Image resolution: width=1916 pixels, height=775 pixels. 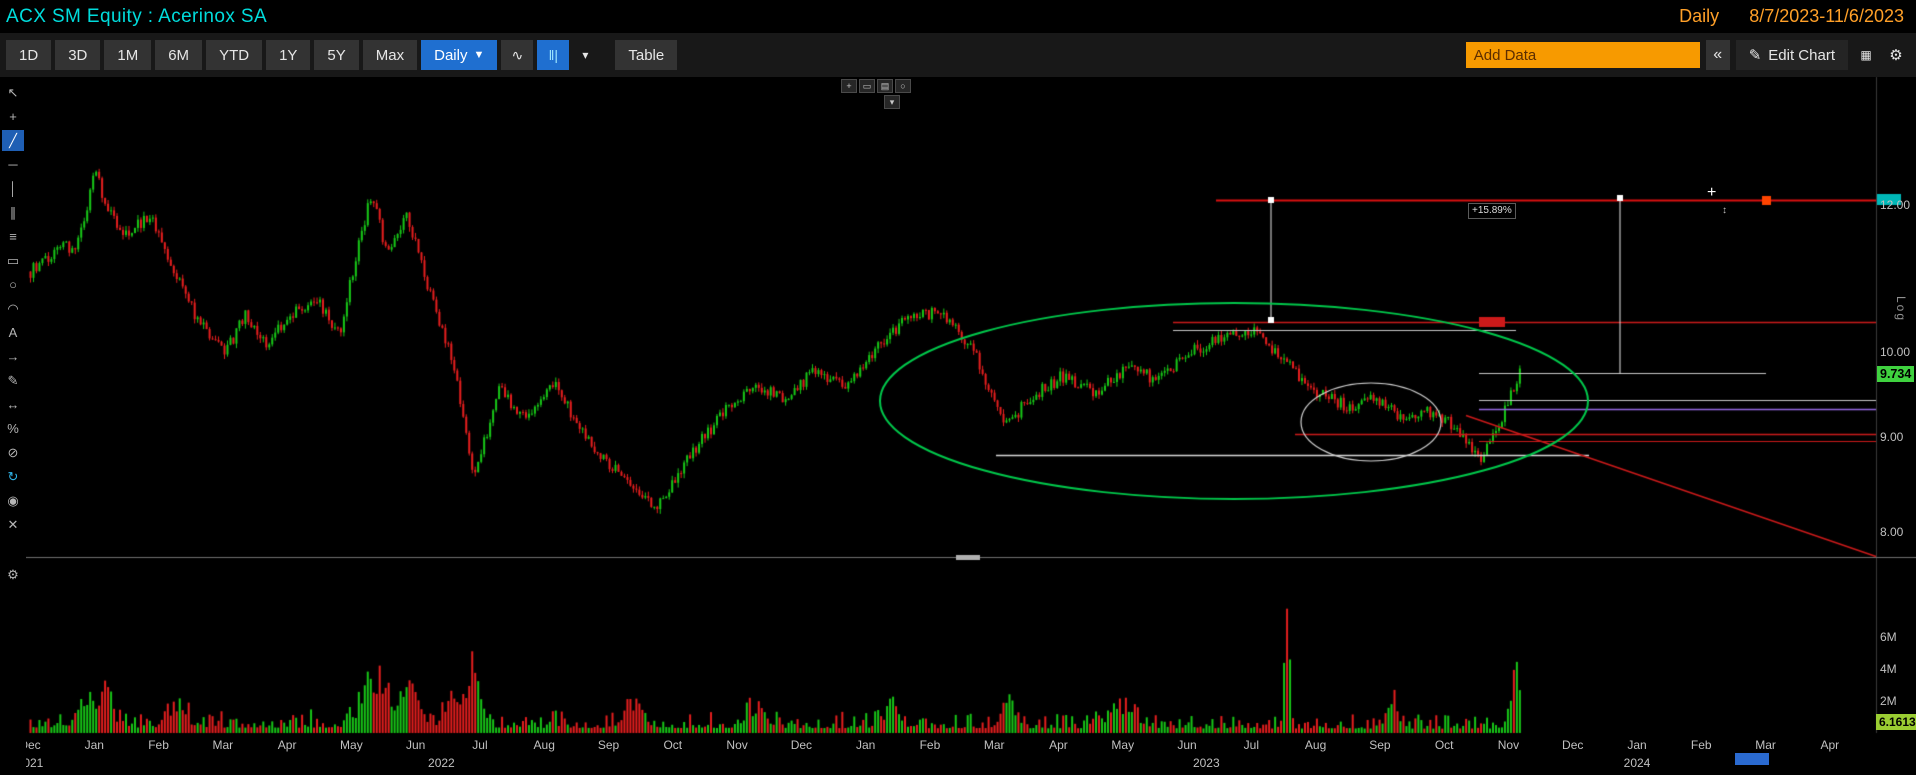 What do you see at coordinates (13, 212) in the screenshot?
I see `channel-tool: ∥` at bounding box center [13, 212].